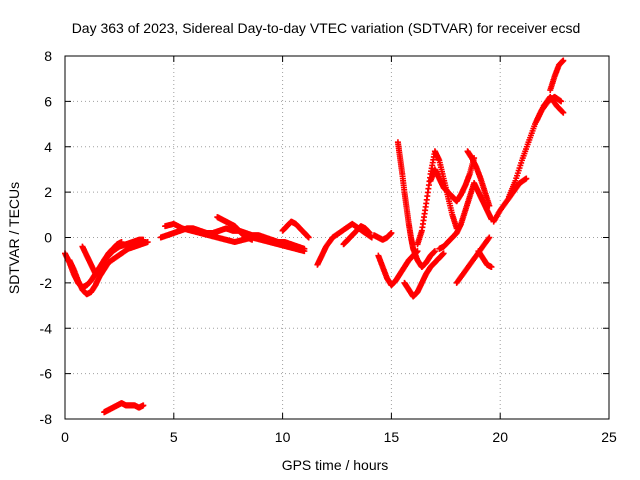 The image size is (640, 480). What do you see at coordinates (48, 192) in the screenshot?
I see `y-tick-label: 2` at bounding box center [48, 192].